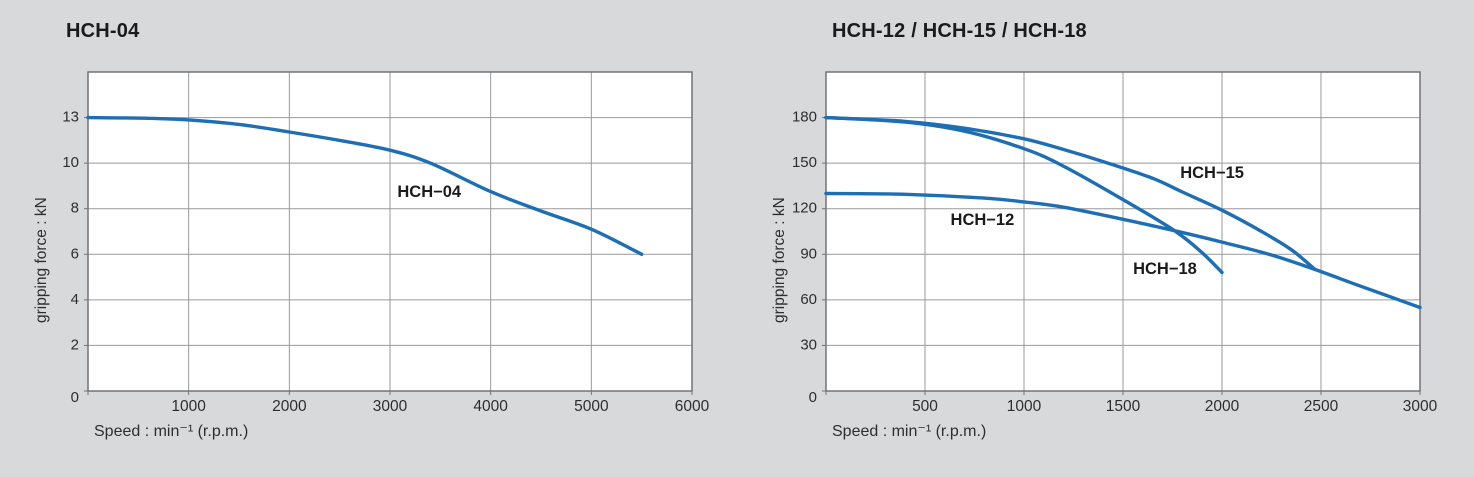  I want to click on y-tick-label: 150, so click(804, 162).